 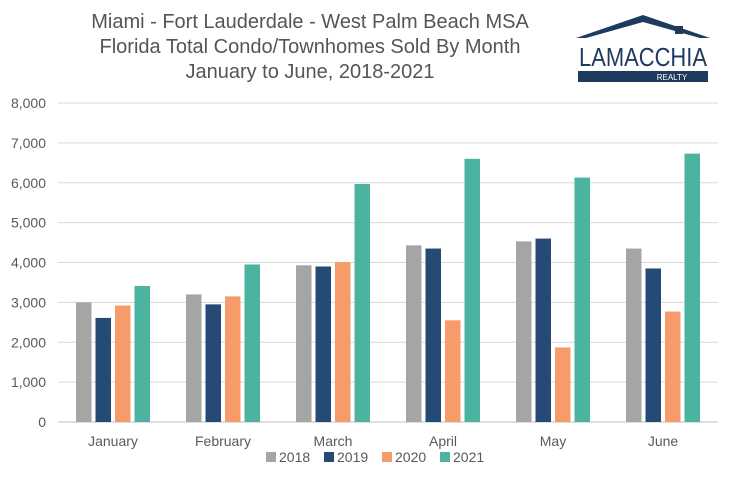 I want to click on bar-2021-february, so click(x=252, y=343).